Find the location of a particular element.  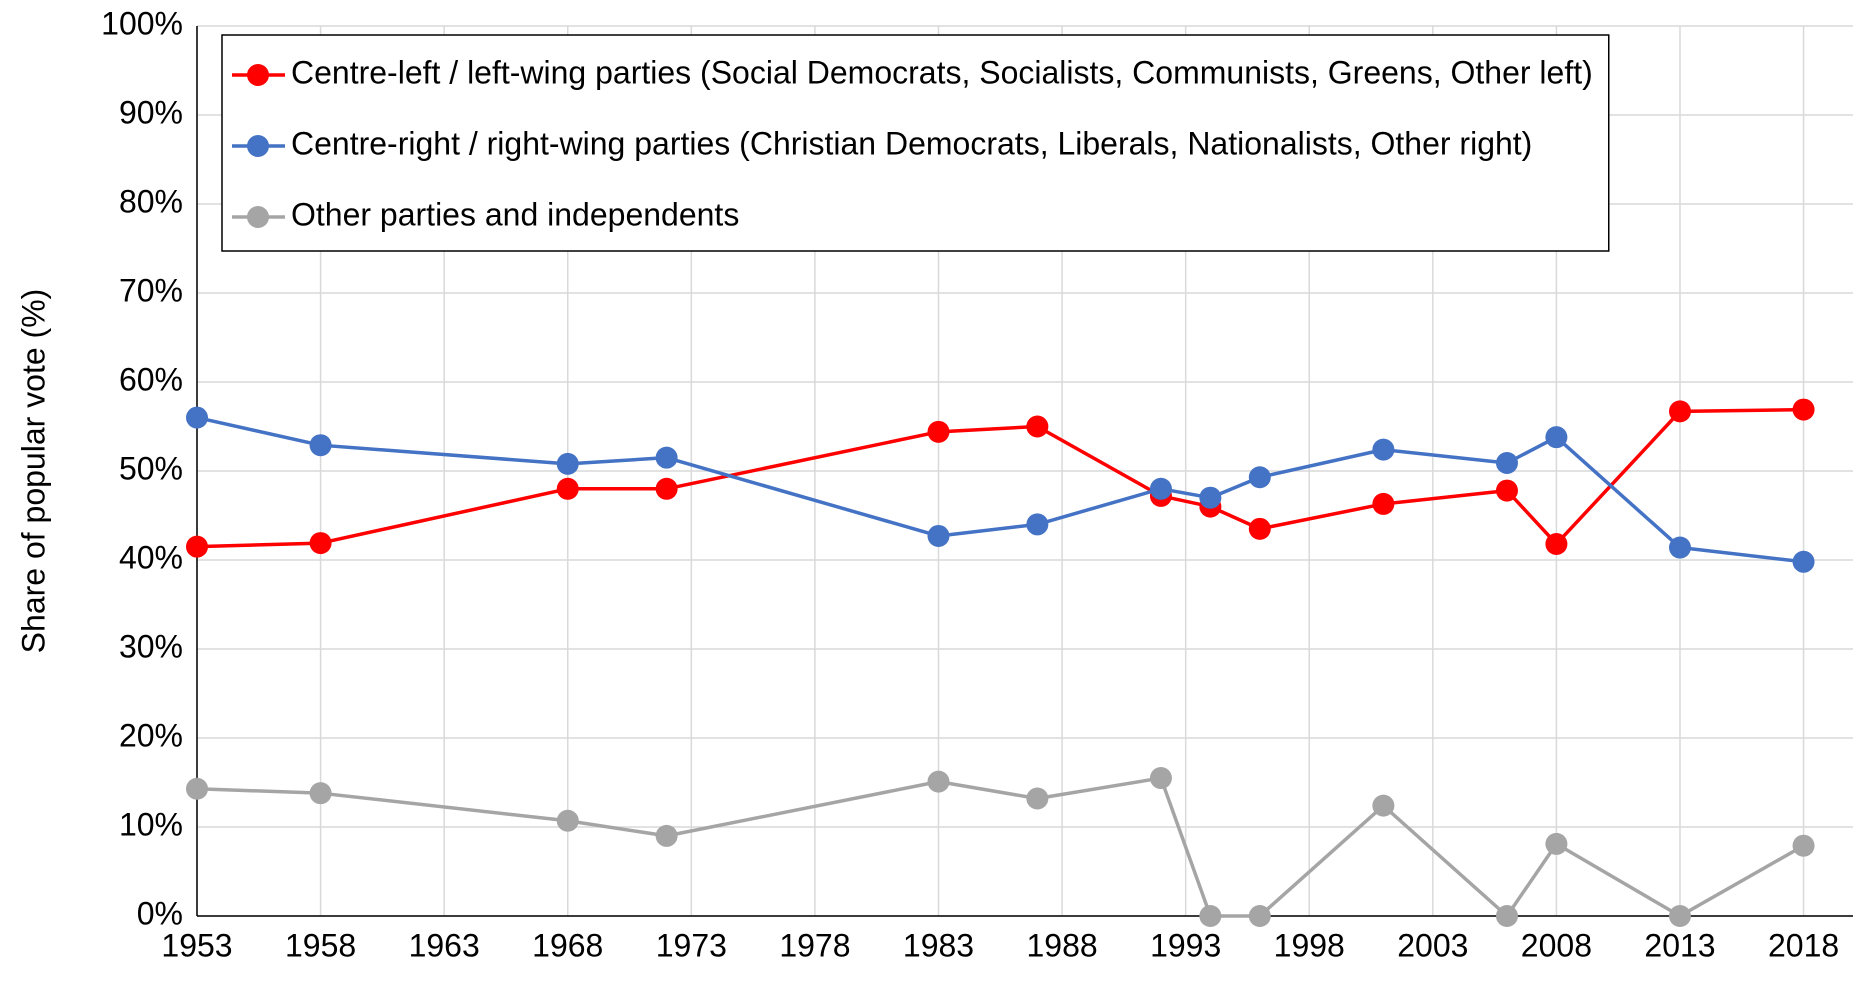

x-tick-label: 2018 is located at coordinates (1803, 945).